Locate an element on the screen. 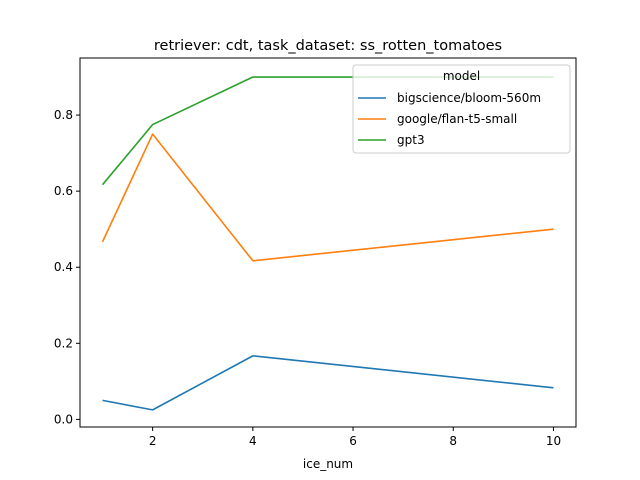 The height and width of the screenshot is (480, 640). y-tick-label: 0.2 is located at coordinates (63, 343).